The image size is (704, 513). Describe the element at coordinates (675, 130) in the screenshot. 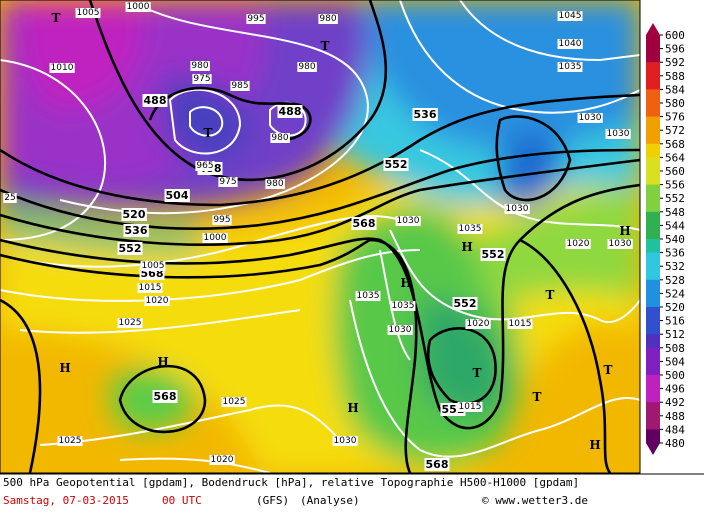

I see `legend-label: 572` at that location.